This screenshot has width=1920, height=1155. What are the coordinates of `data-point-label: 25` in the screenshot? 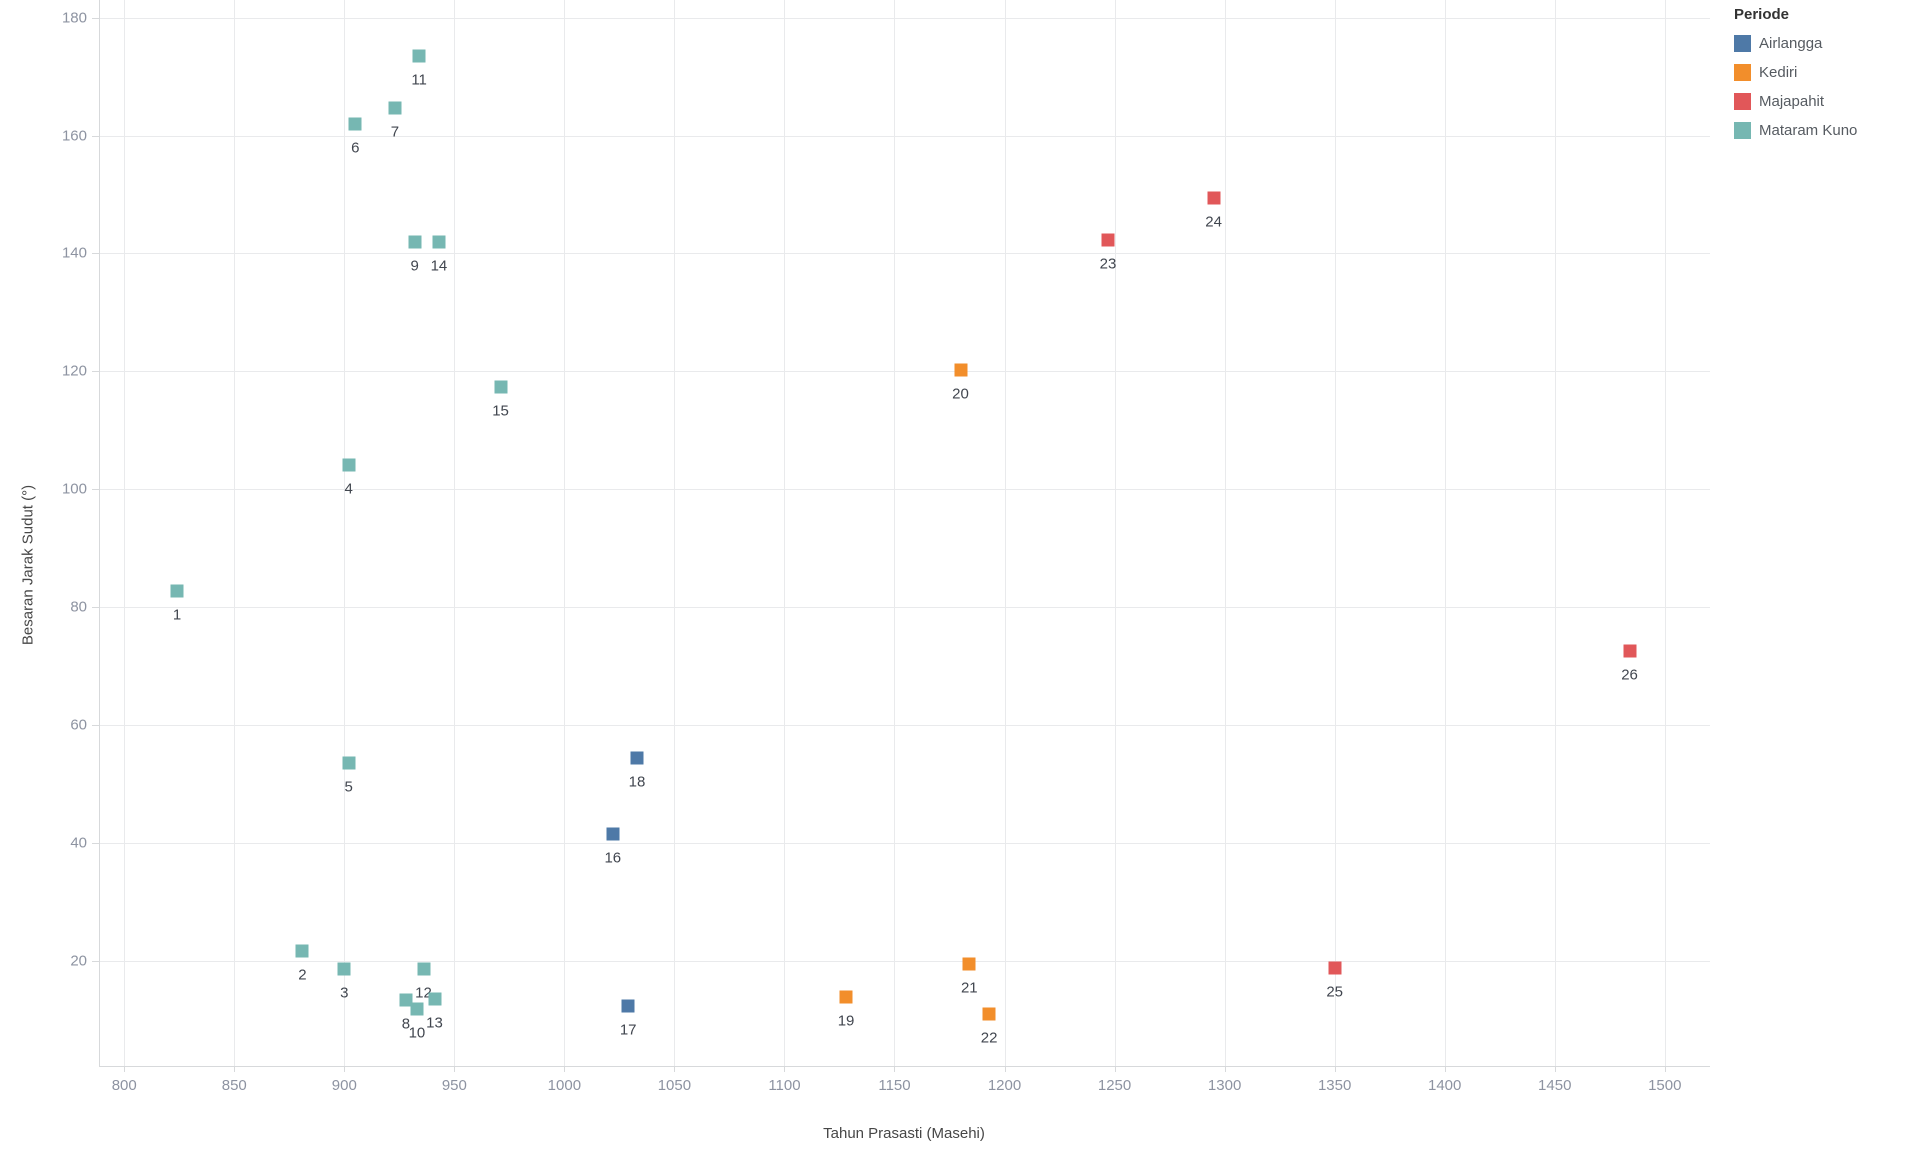 It's located at (1334, 992).